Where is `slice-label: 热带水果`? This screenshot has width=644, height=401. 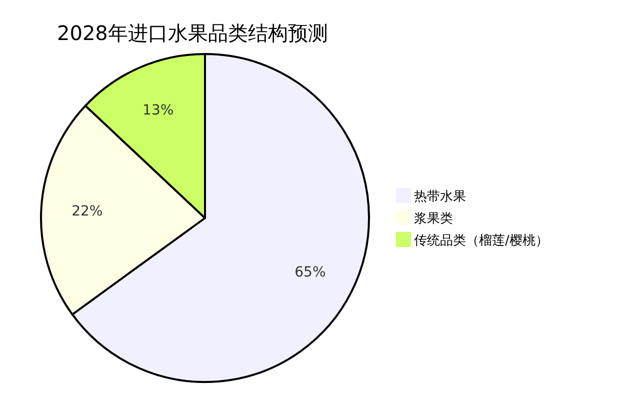
slice-label: 热带水果 is located at coordinates (440, 197).